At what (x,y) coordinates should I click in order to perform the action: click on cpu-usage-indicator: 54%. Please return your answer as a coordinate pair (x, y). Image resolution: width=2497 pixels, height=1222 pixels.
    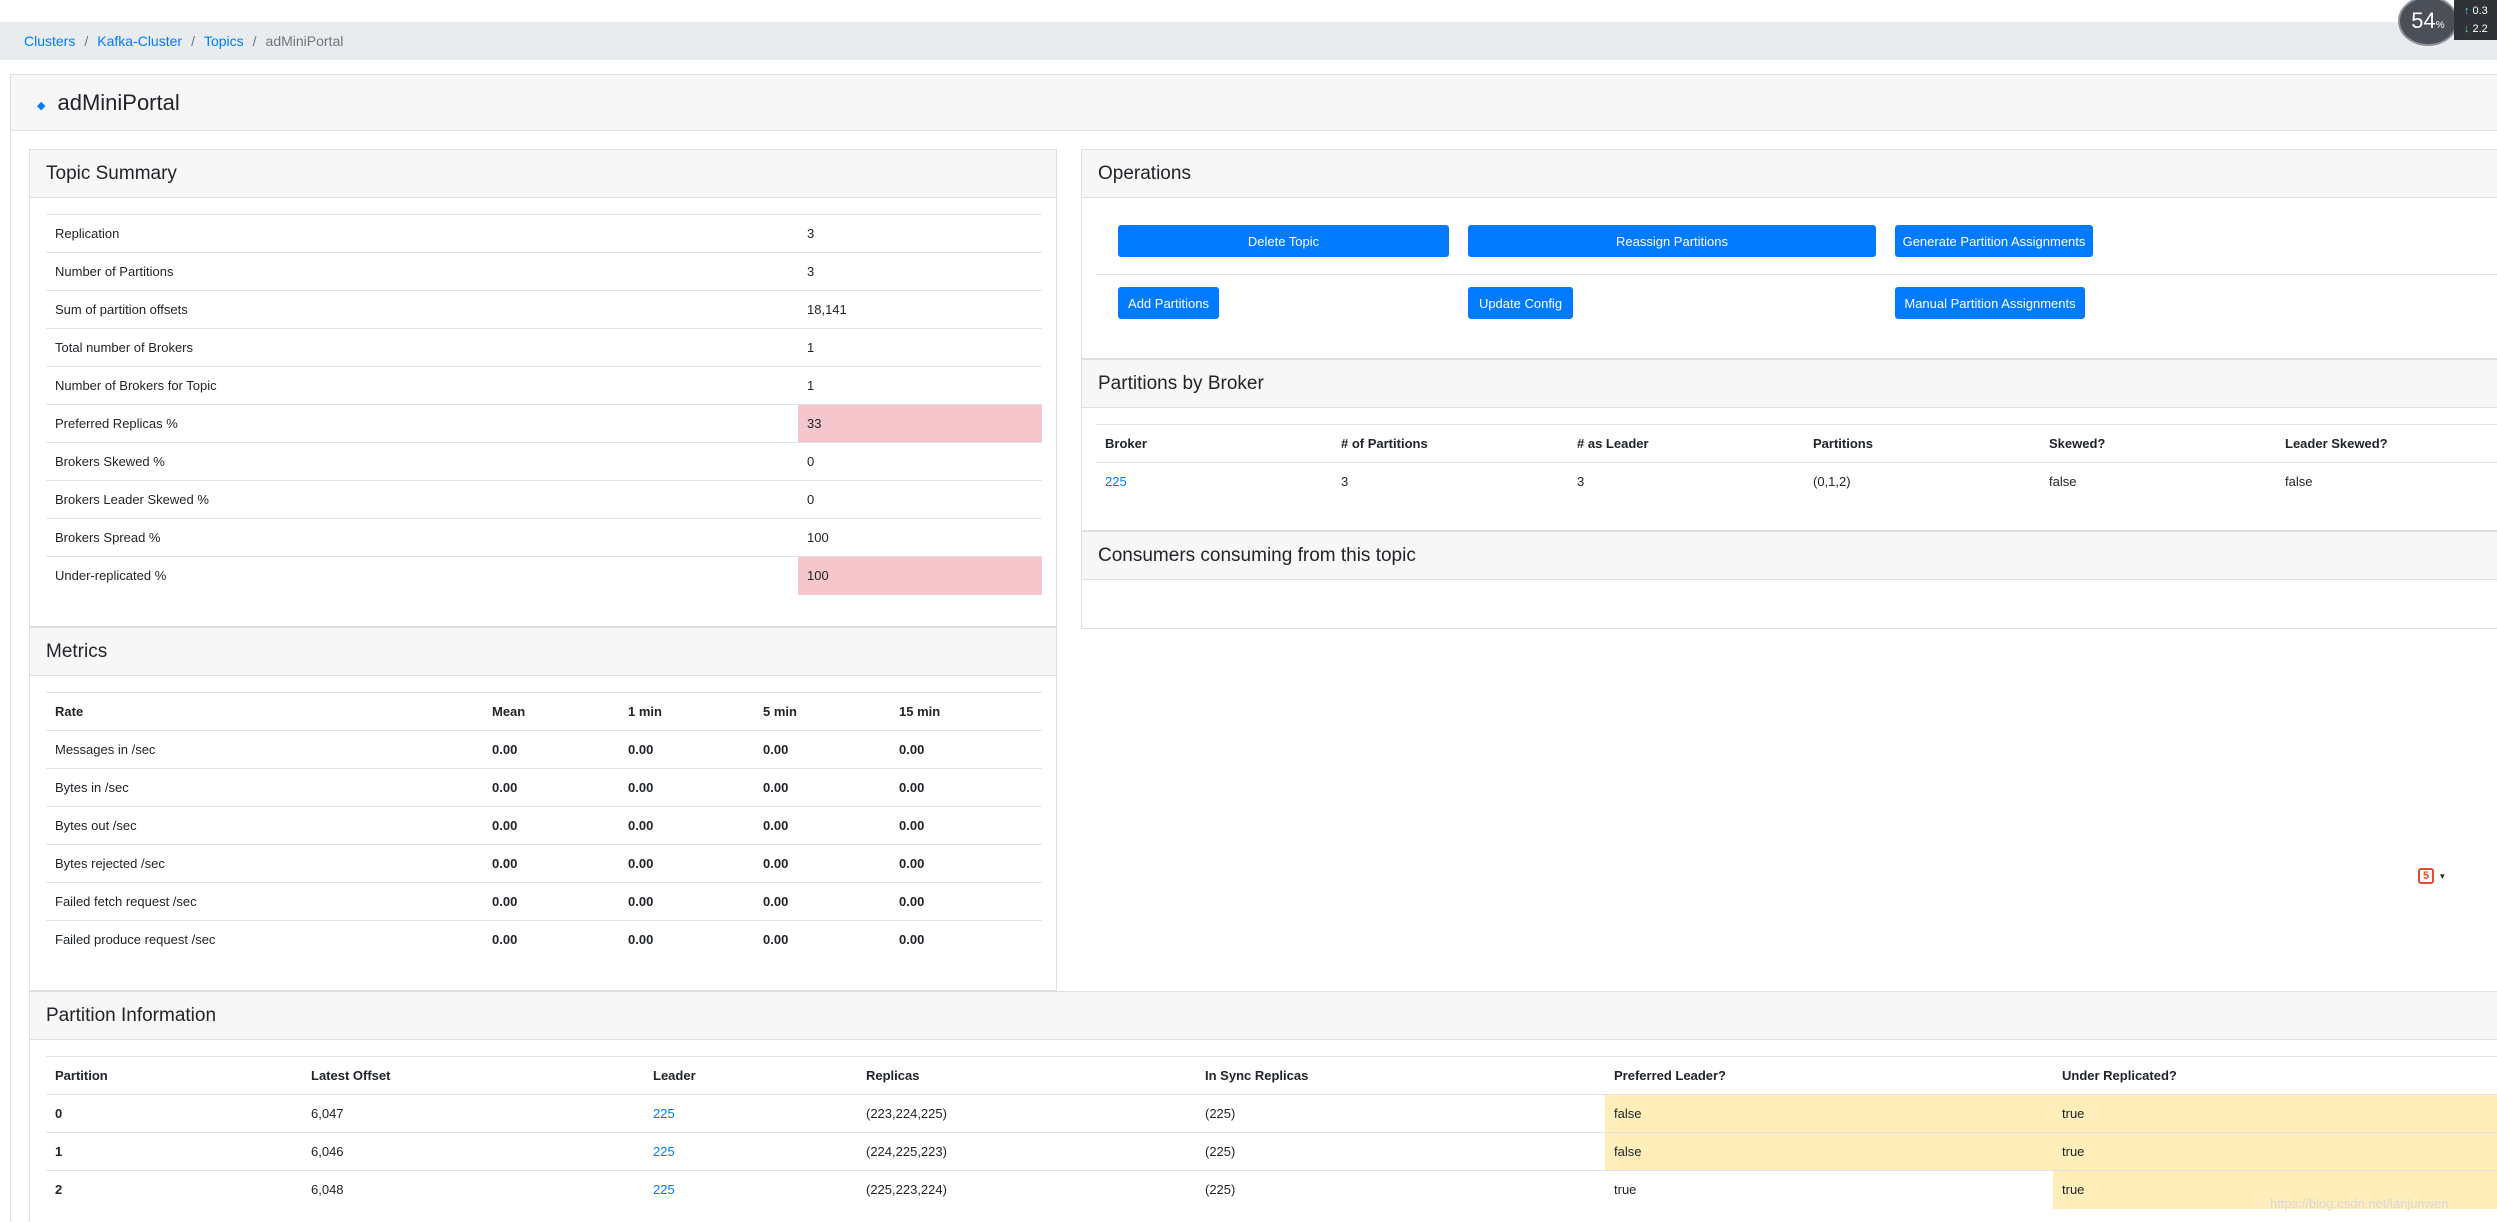
    Looking at the image, I should click on (2428, 23).